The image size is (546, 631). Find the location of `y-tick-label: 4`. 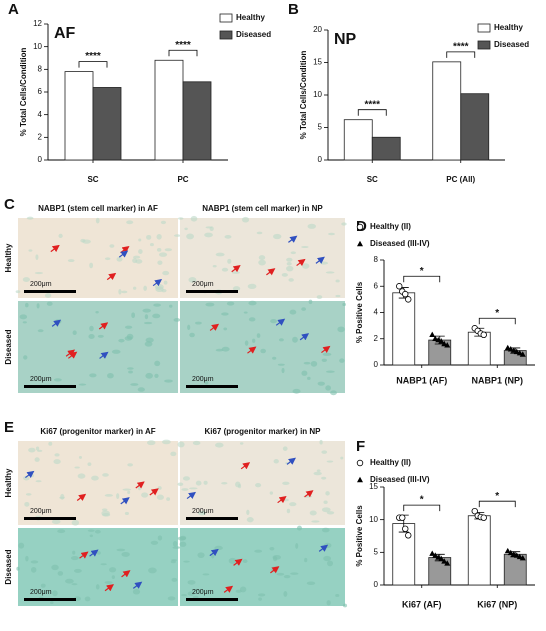

y-tick-label: 4 is located at coordinates (40, 114).